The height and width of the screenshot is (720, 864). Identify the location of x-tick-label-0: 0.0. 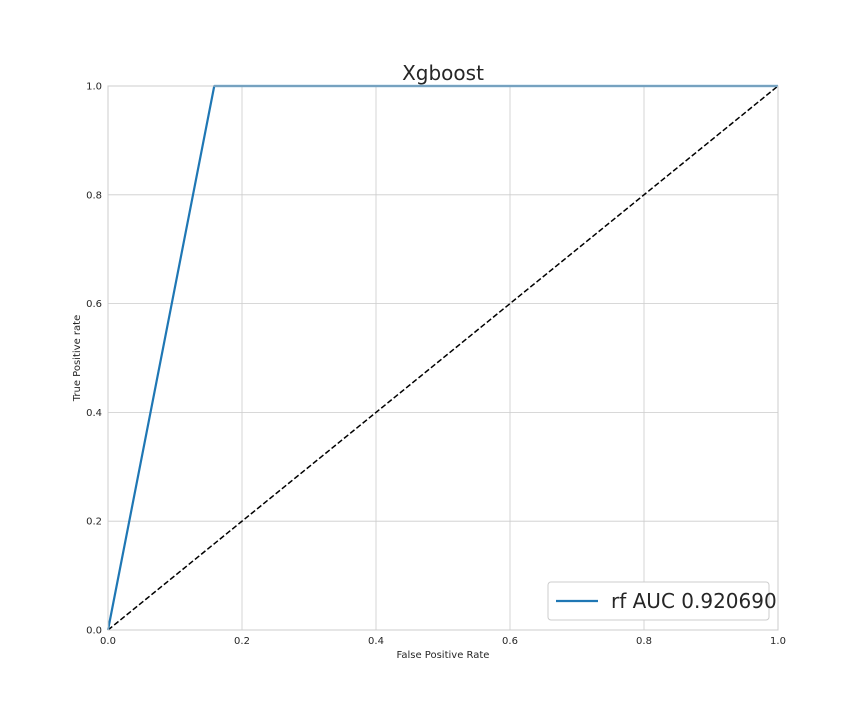
(108, 641).